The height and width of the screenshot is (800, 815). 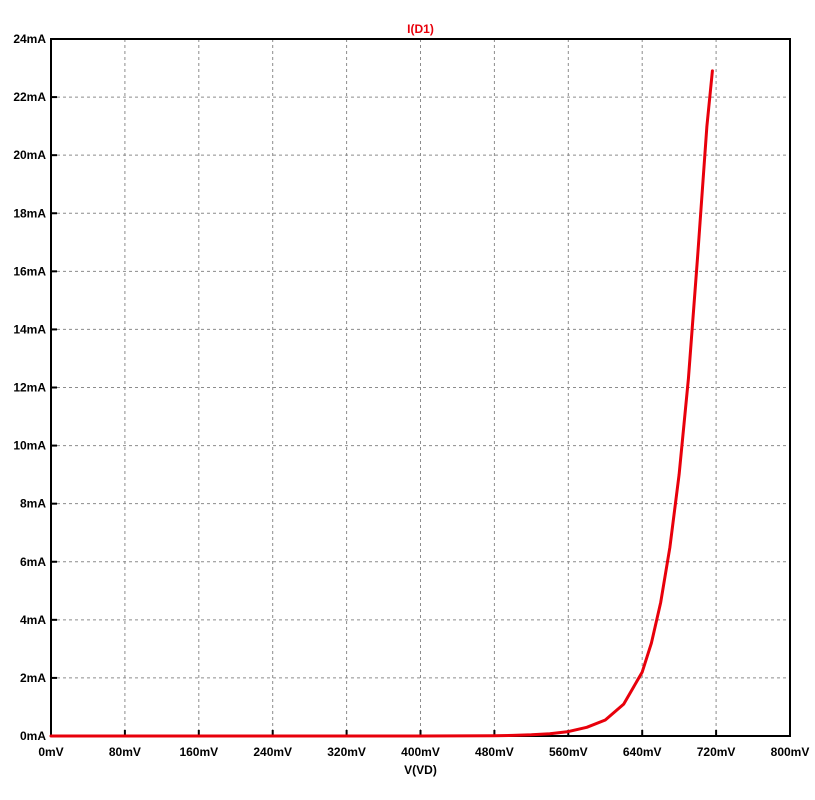 What do you see at coordinates (420, 752) in the screenshot?
I see `x-tick-label: 400mV` at bounding box center [420, 752].